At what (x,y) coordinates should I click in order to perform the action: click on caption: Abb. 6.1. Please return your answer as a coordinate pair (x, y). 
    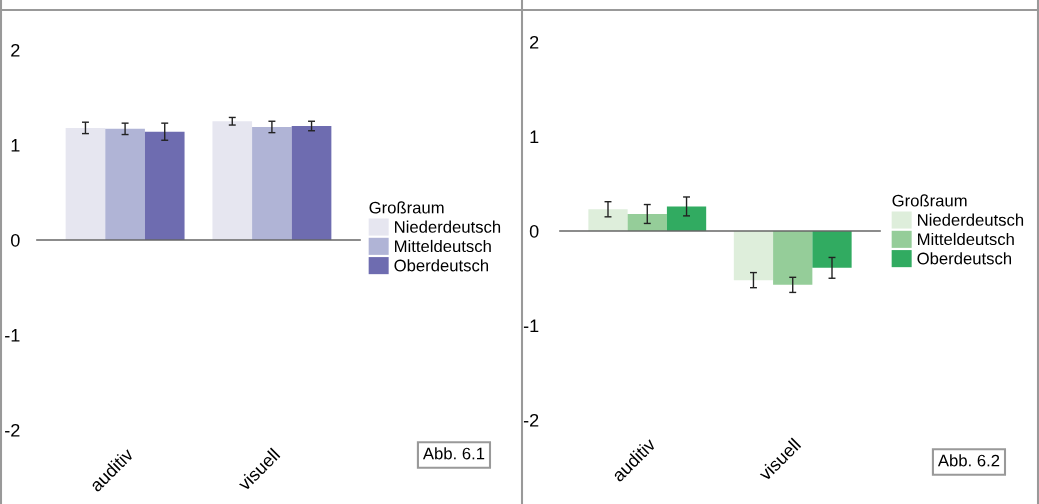
    Looking at the image, I should click on (453, 453).